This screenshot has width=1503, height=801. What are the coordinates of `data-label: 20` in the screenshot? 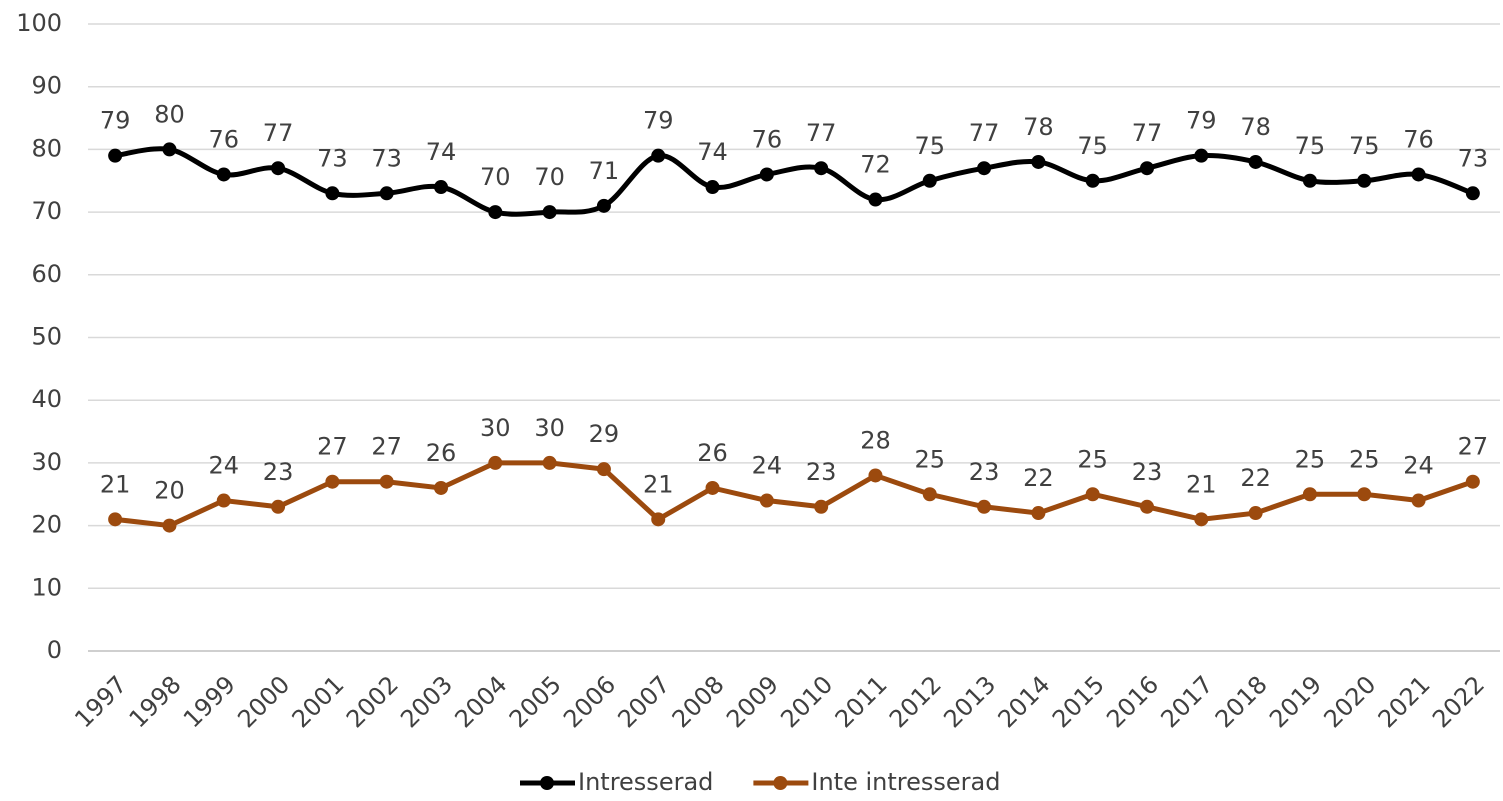 It's located at (169, 491).